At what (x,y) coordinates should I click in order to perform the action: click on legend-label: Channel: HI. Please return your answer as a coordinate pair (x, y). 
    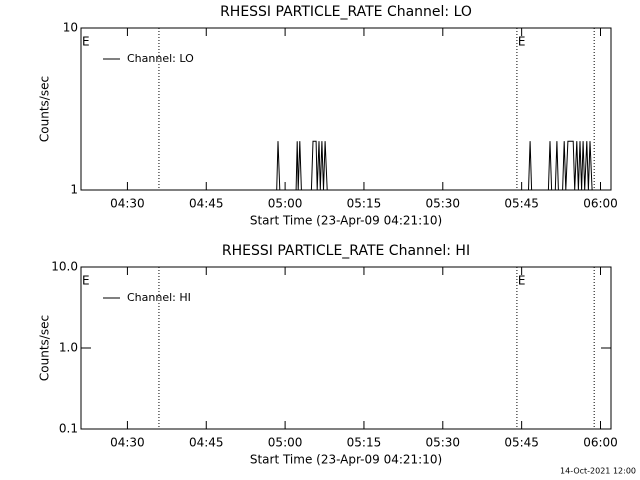
    Looking at the image, I should click on (159, 297).